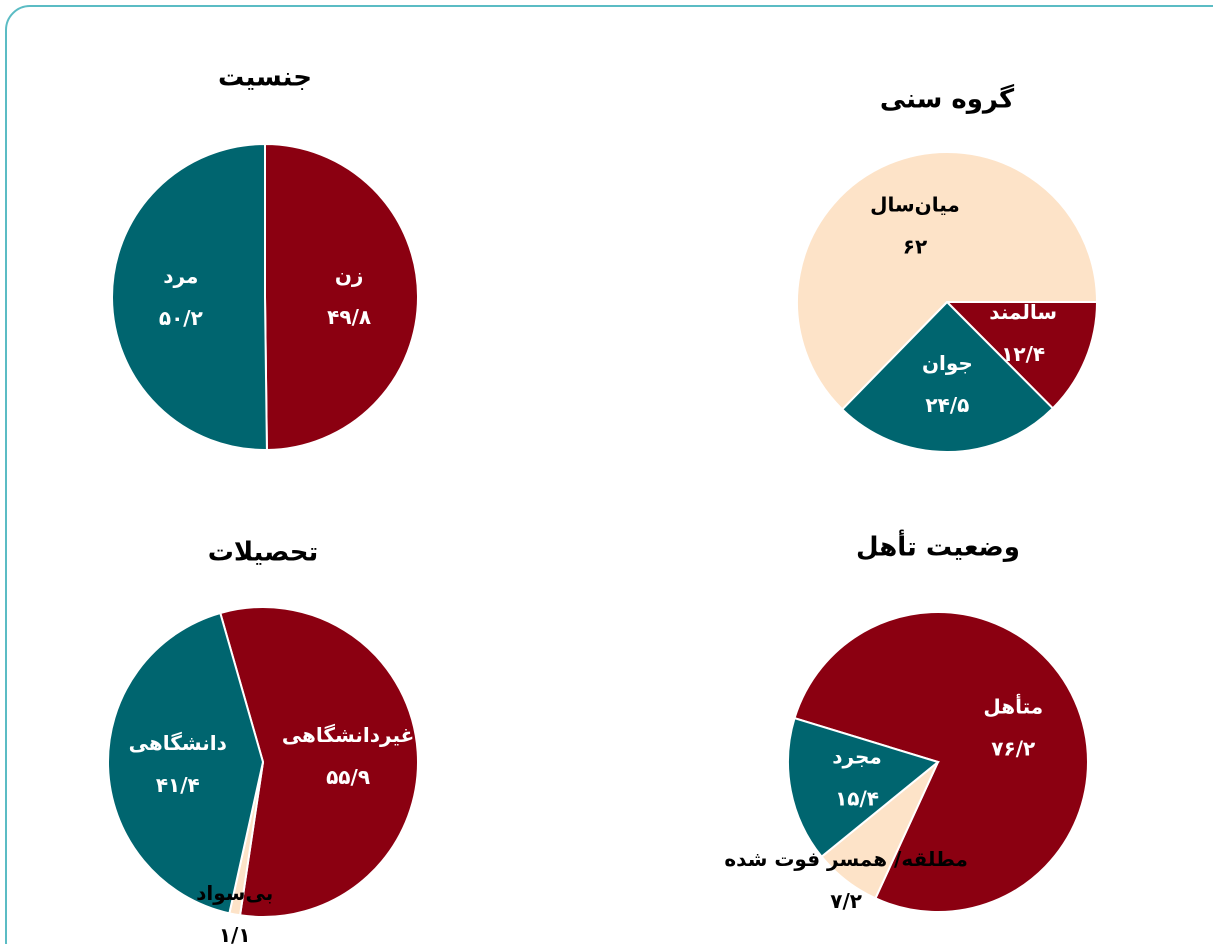  I want to click on slice-value: ۷۶/۲, so click(1013, 749).